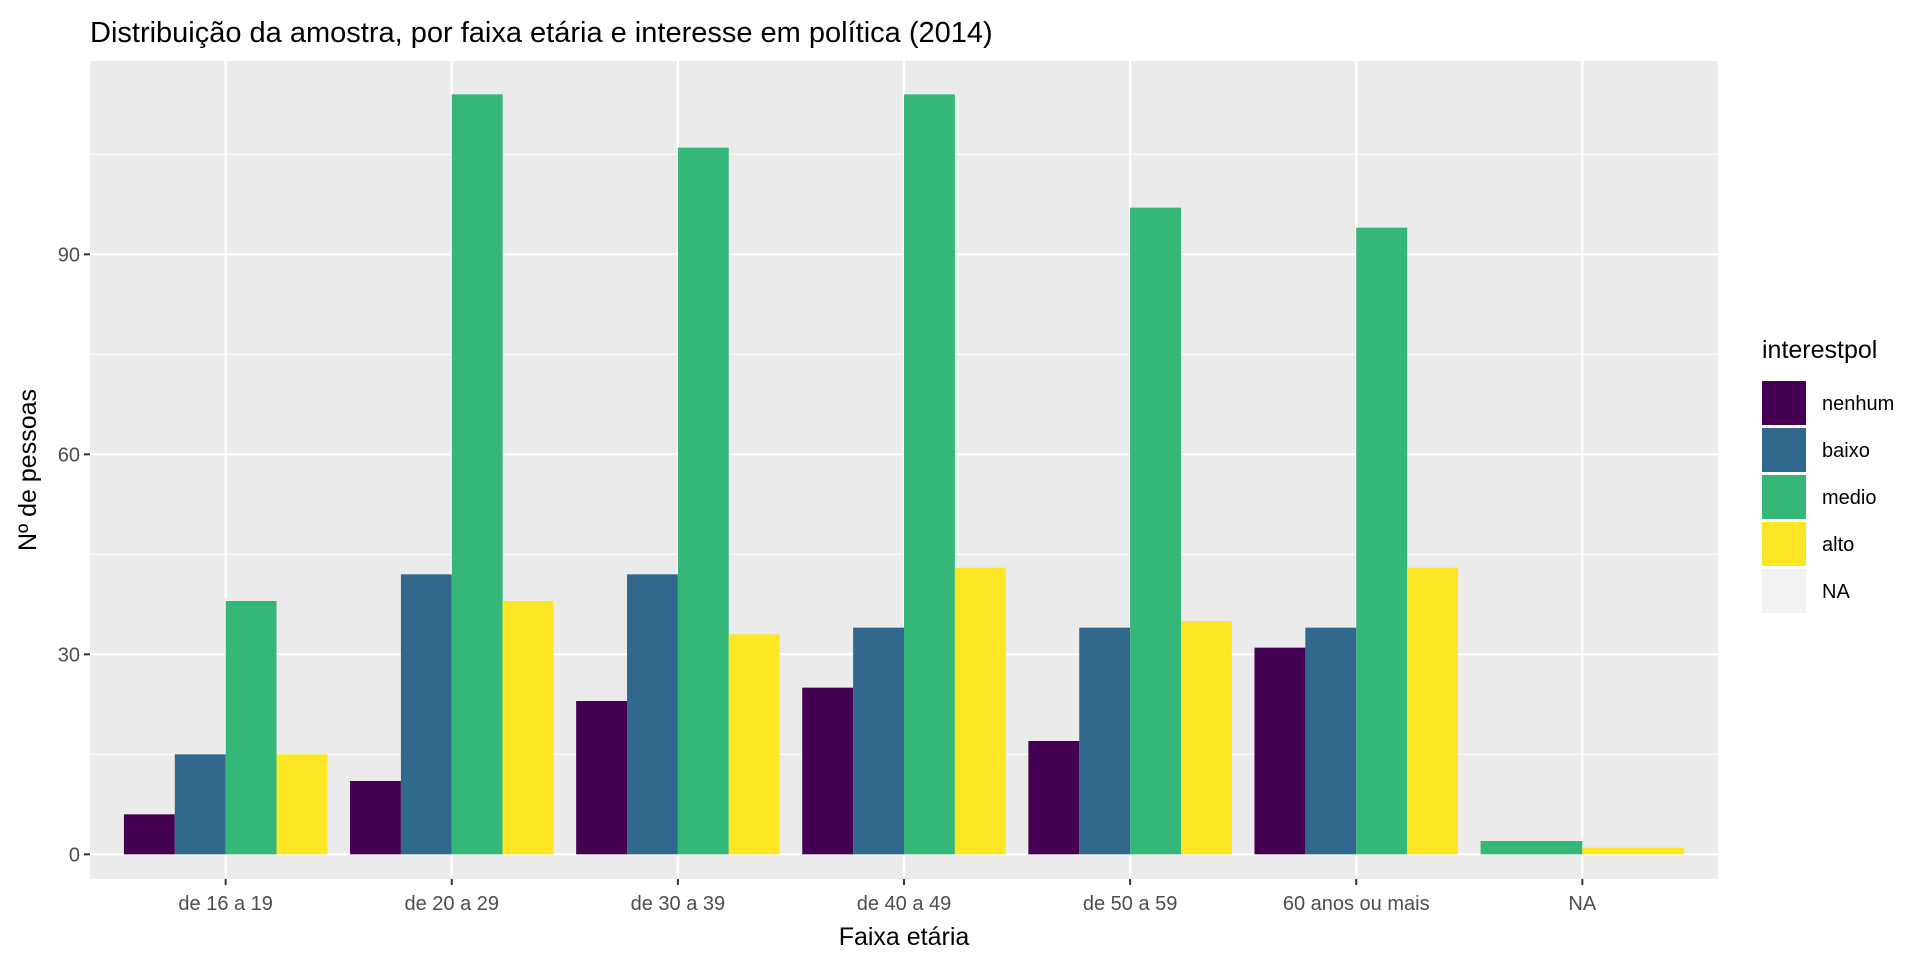  I want to click on legend-label: nenhum, so click(1858, 404).